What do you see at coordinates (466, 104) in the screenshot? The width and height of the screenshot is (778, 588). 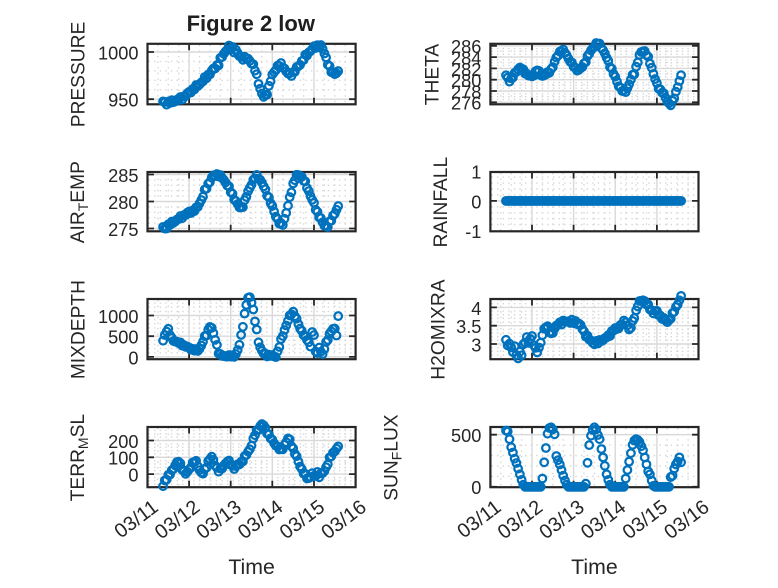 I see `svg-text: 276` at bounding box center [466, 104].